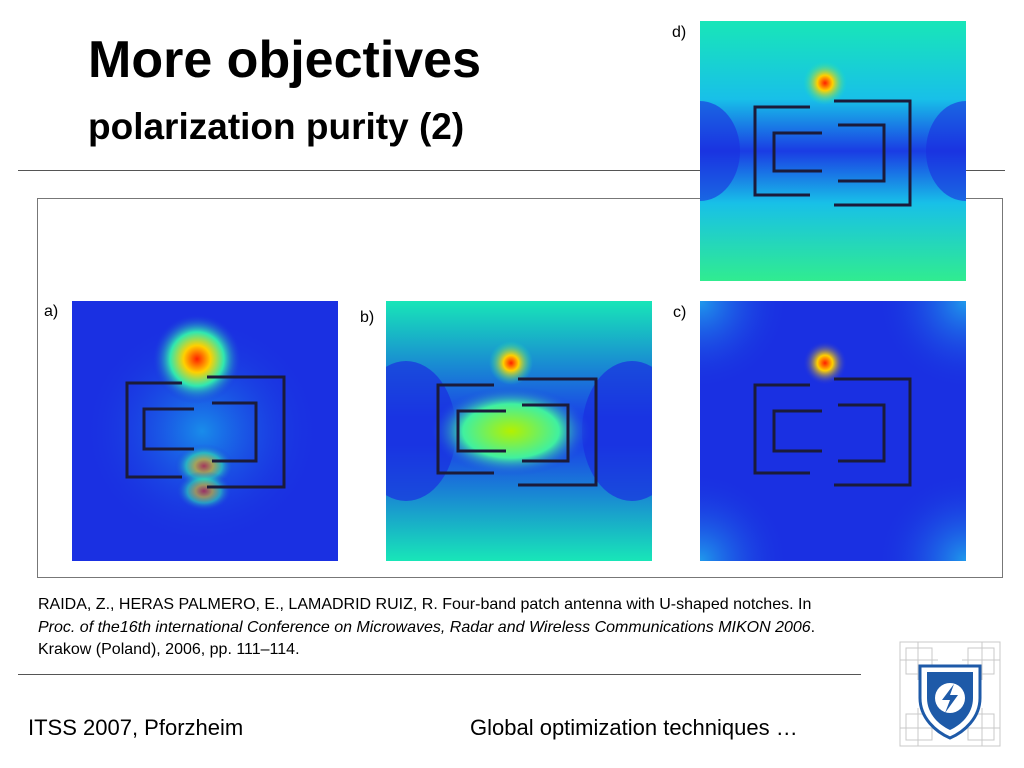  What do you see at coordinates (680, 312) in the screenshot?
I see `figure-label-c: c)` at bounding box center [680, 312].